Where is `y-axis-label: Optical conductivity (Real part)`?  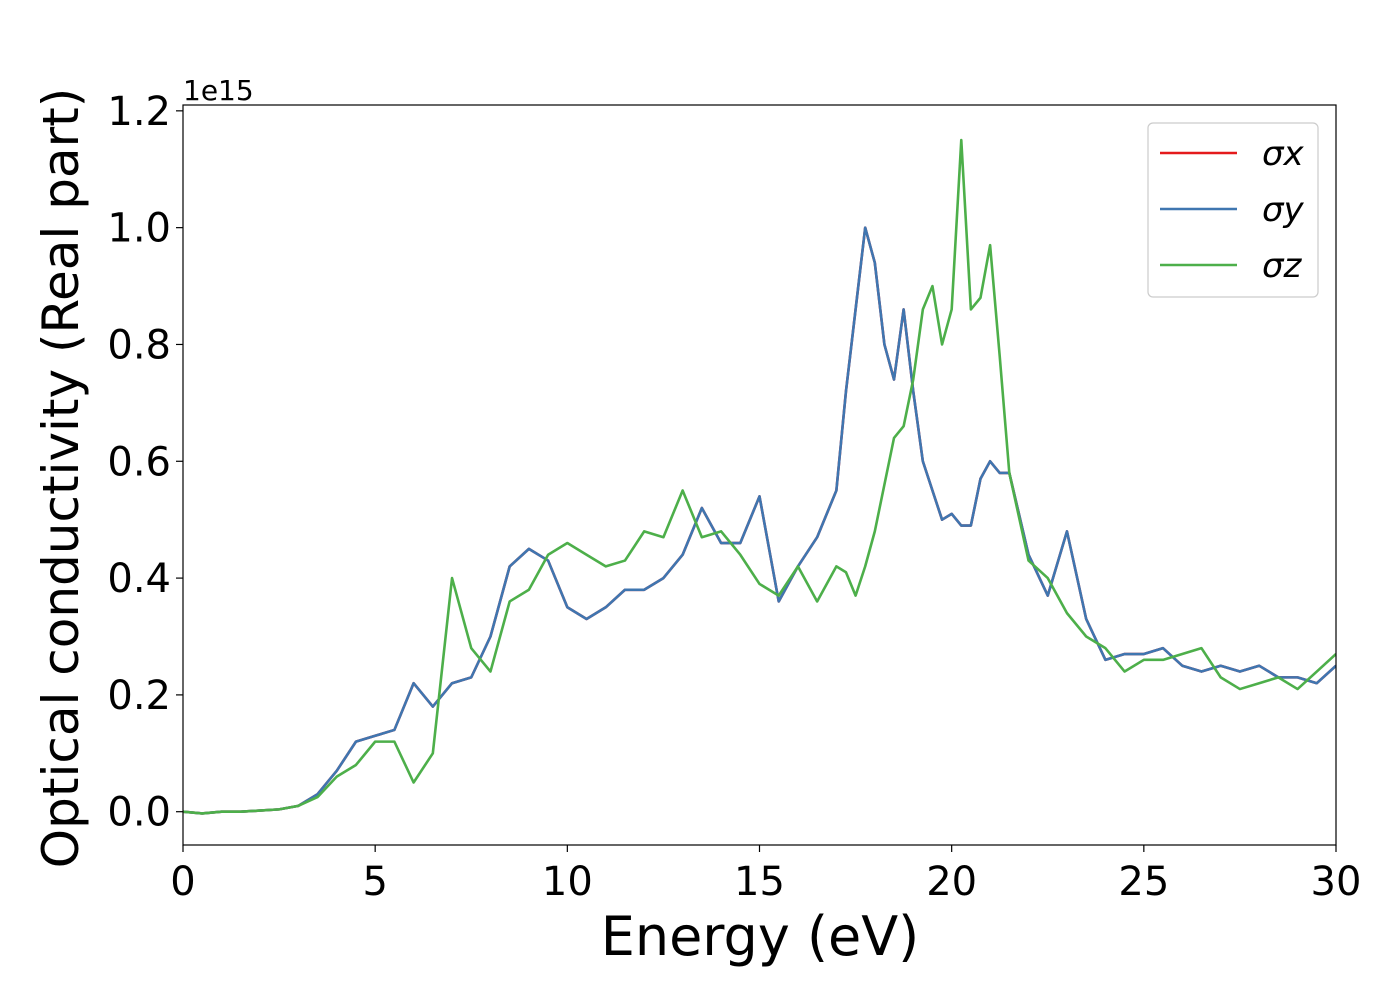 y-axis-label: Optical conductivity (Real part) is located at coordinates (61, 478).